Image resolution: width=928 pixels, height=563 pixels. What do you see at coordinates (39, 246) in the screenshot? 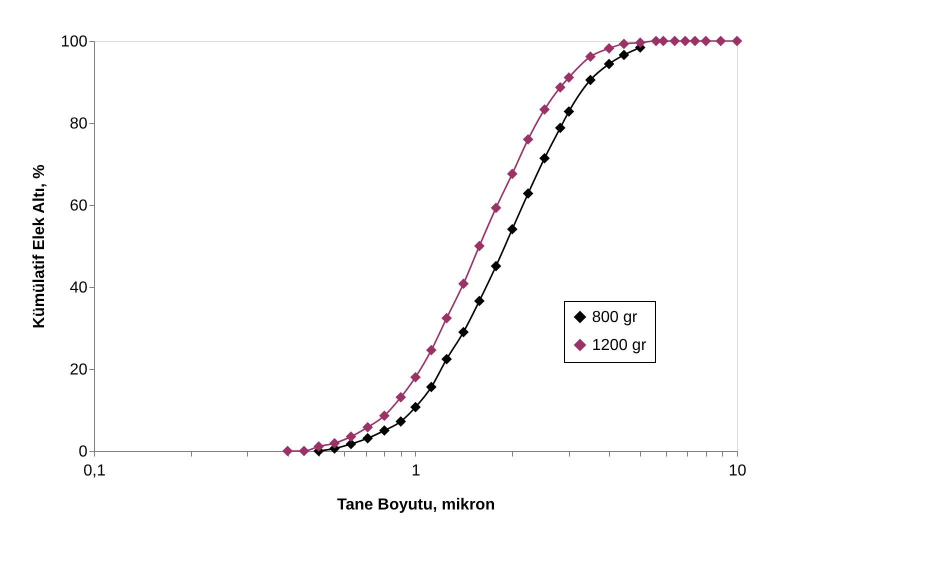
I see `y-axis-title: Kümülatif Elek Altı, %` at bounding box center [39, 246].